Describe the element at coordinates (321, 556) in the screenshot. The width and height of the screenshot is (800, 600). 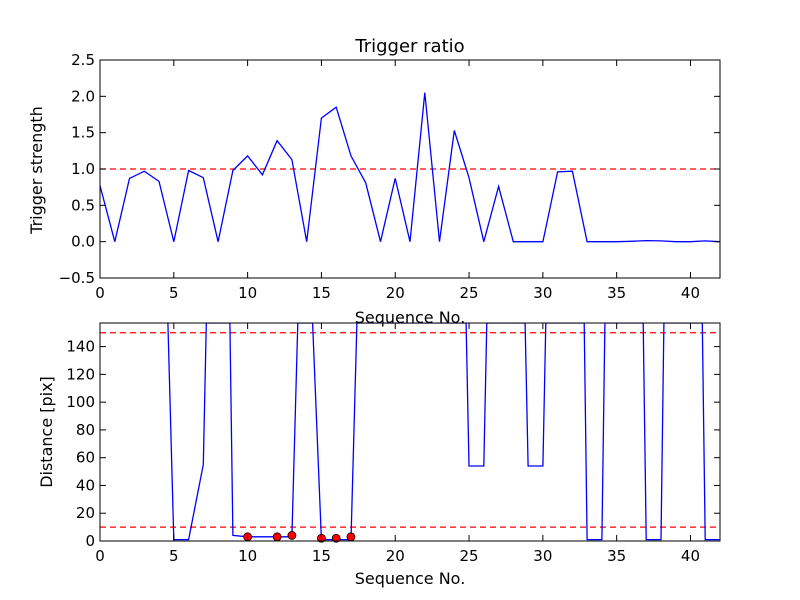
I see `bottom-plot-xtick-label: 15` at that location.